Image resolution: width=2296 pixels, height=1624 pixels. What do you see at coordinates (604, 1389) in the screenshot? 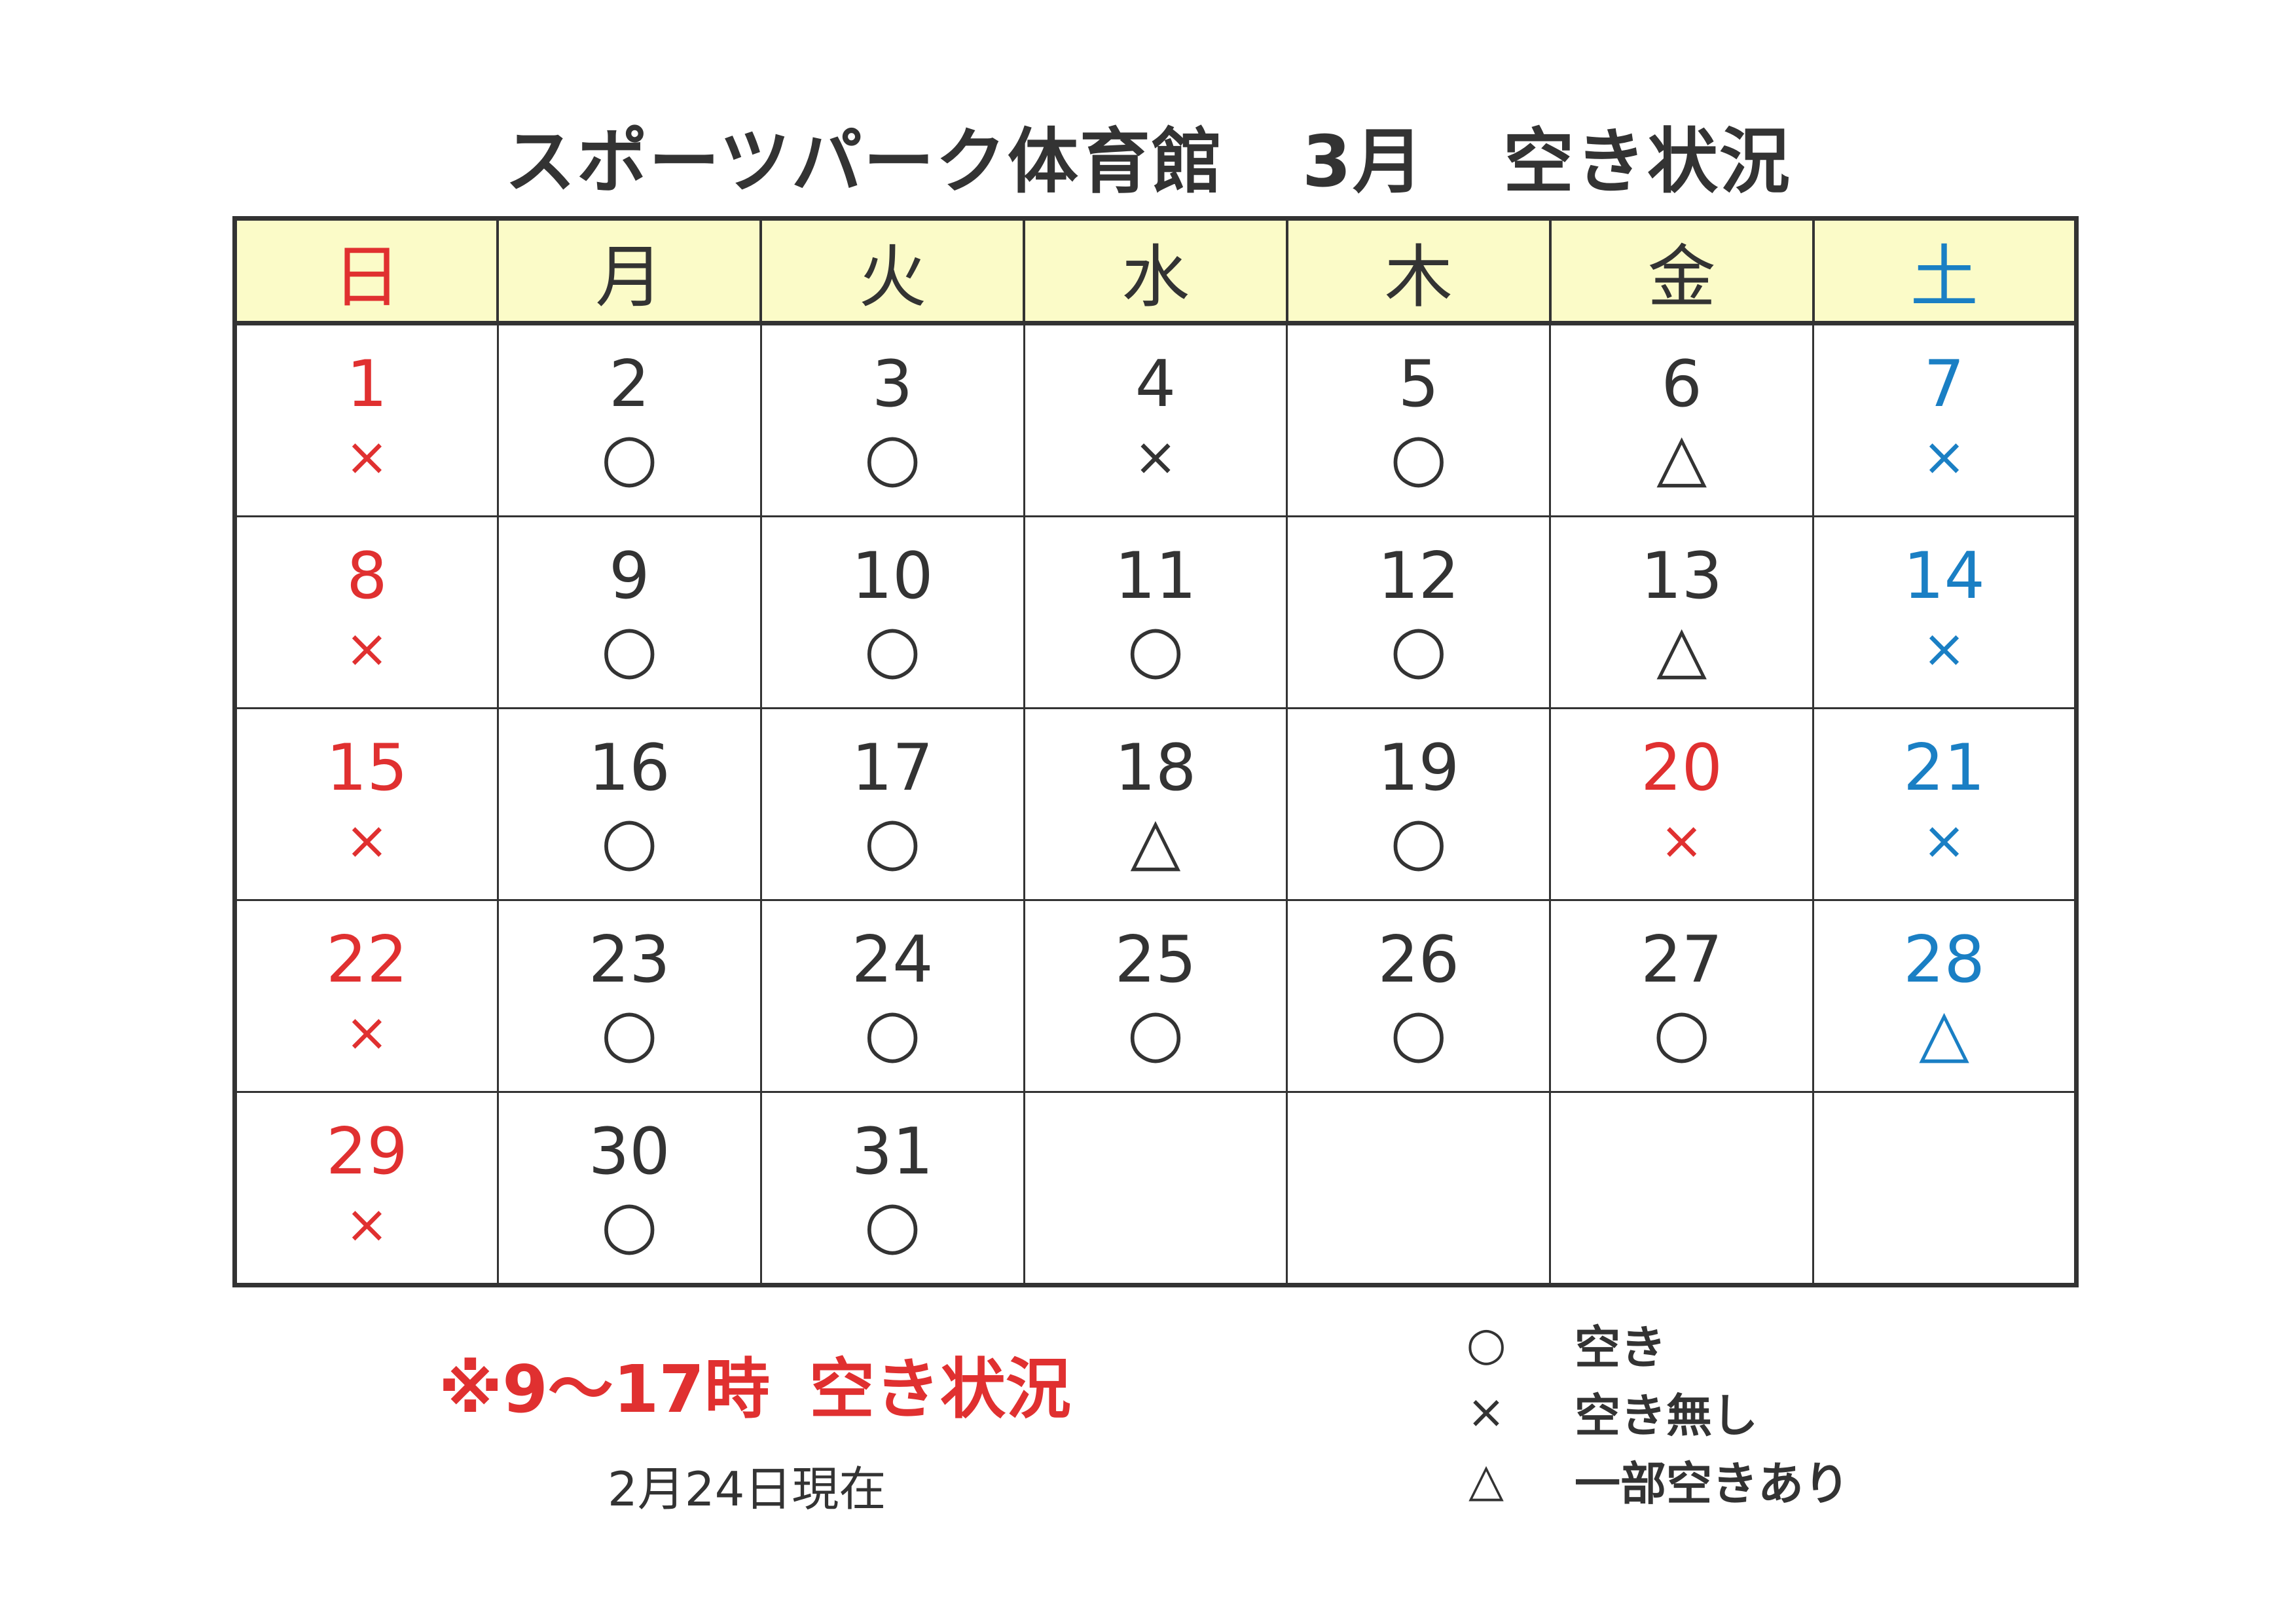
I see `hours-note-time: ※9～17時` at bounding box center [604, 1389].